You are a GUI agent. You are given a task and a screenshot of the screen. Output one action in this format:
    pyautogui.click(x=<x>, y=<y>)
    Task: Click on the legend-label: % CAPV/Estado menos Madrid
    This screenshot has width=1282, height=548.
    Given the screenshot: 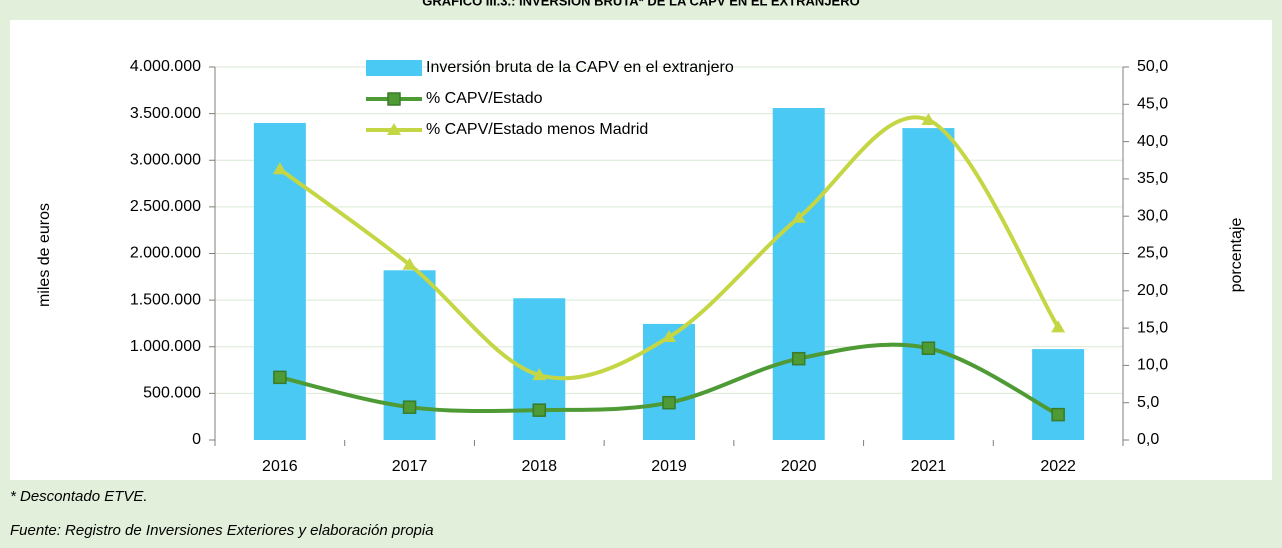 What is the action you would take?
    pyautogui.click(x=537, y=129)
    